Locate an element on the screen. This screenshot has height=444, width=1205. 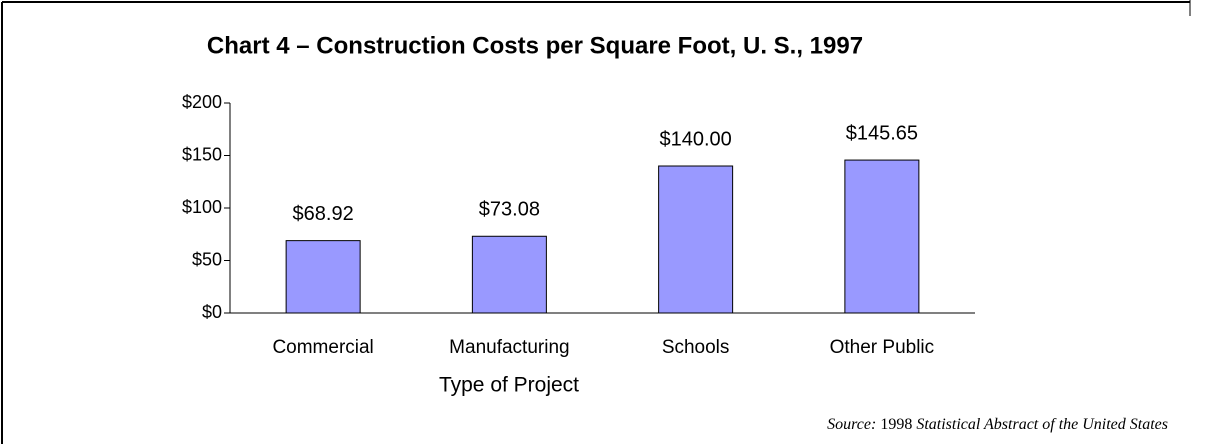
source-year: 1998 is located at coordinates (896, 424).